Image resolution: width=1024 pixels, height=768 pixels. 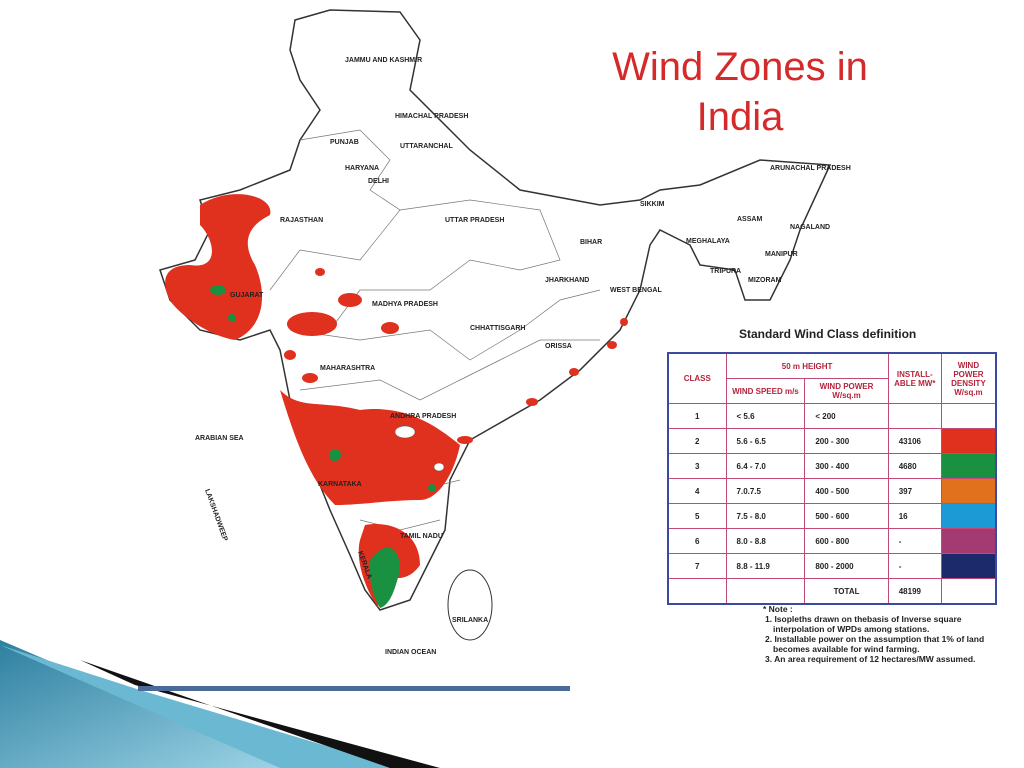 What do you see at coordinates (405, 304) in the screenshot?
I see `map-label: MADHYA PRADESH` at bounding box center [405, 304].